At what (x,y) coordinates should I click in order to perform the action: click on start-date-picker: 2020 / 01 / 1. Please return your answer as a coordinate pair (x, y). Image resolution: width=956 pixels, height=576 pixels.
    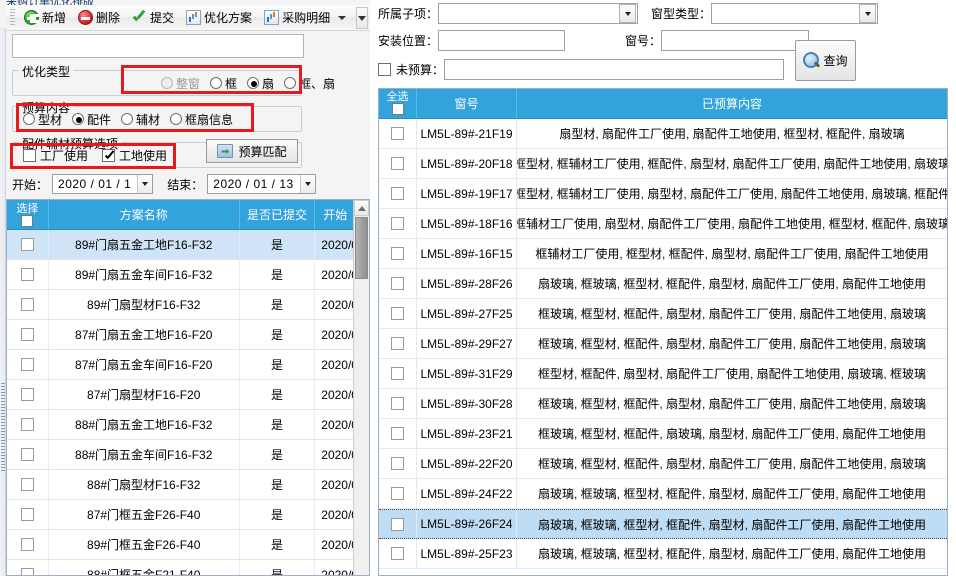
    Looking at the image, I should click on (103, 184).